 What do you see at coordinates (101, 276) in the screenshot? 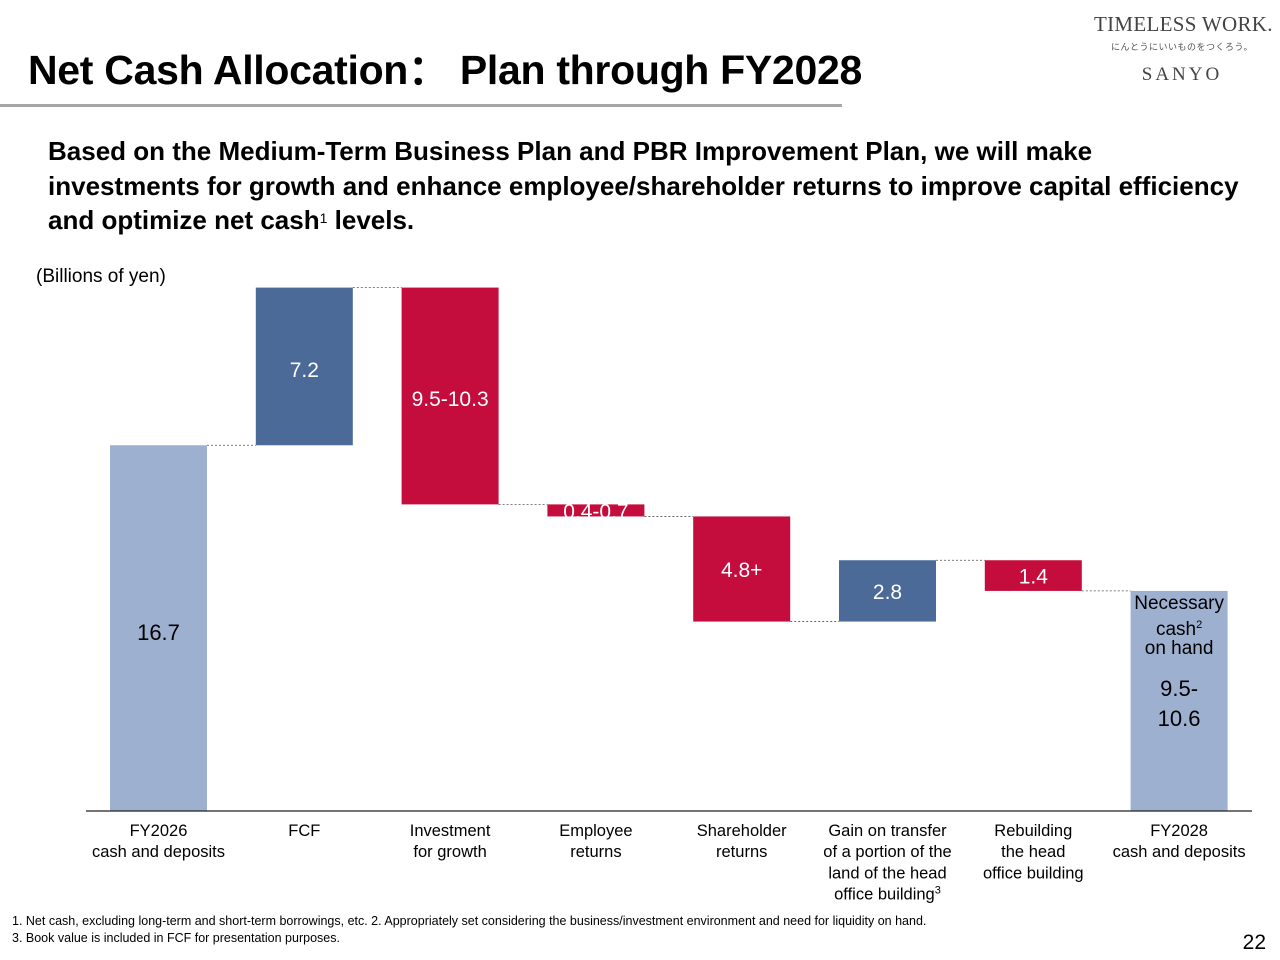
I see `units-label: (Billions of yen)` at bounding box center [101, 276].